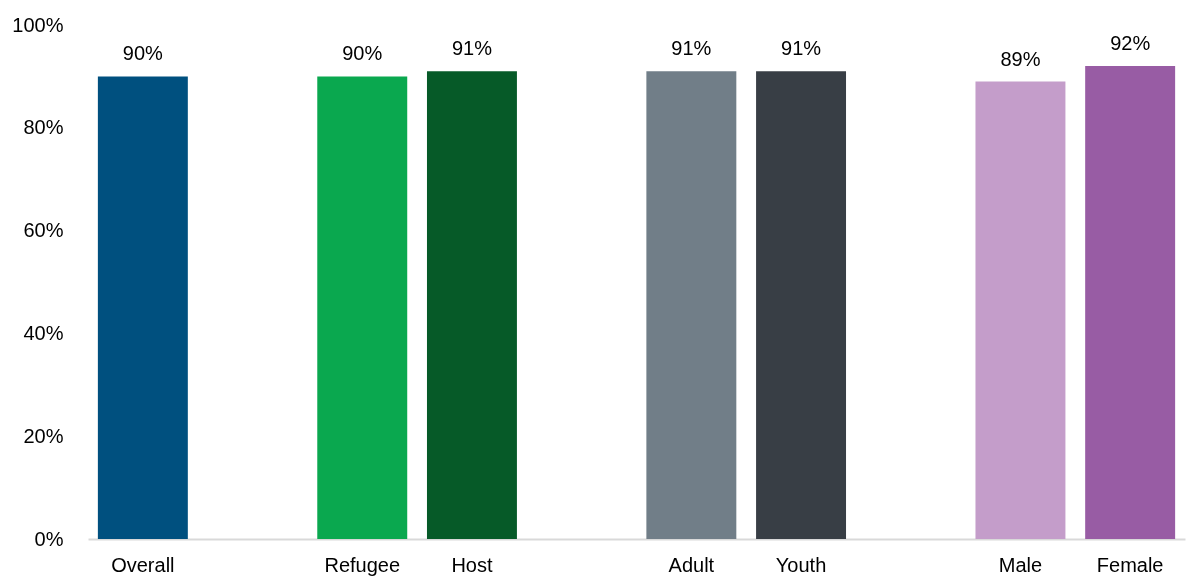  Describe the element at coordinates (43, 230) in the screenshot. I see `y-tick-label: 60%` at that location.